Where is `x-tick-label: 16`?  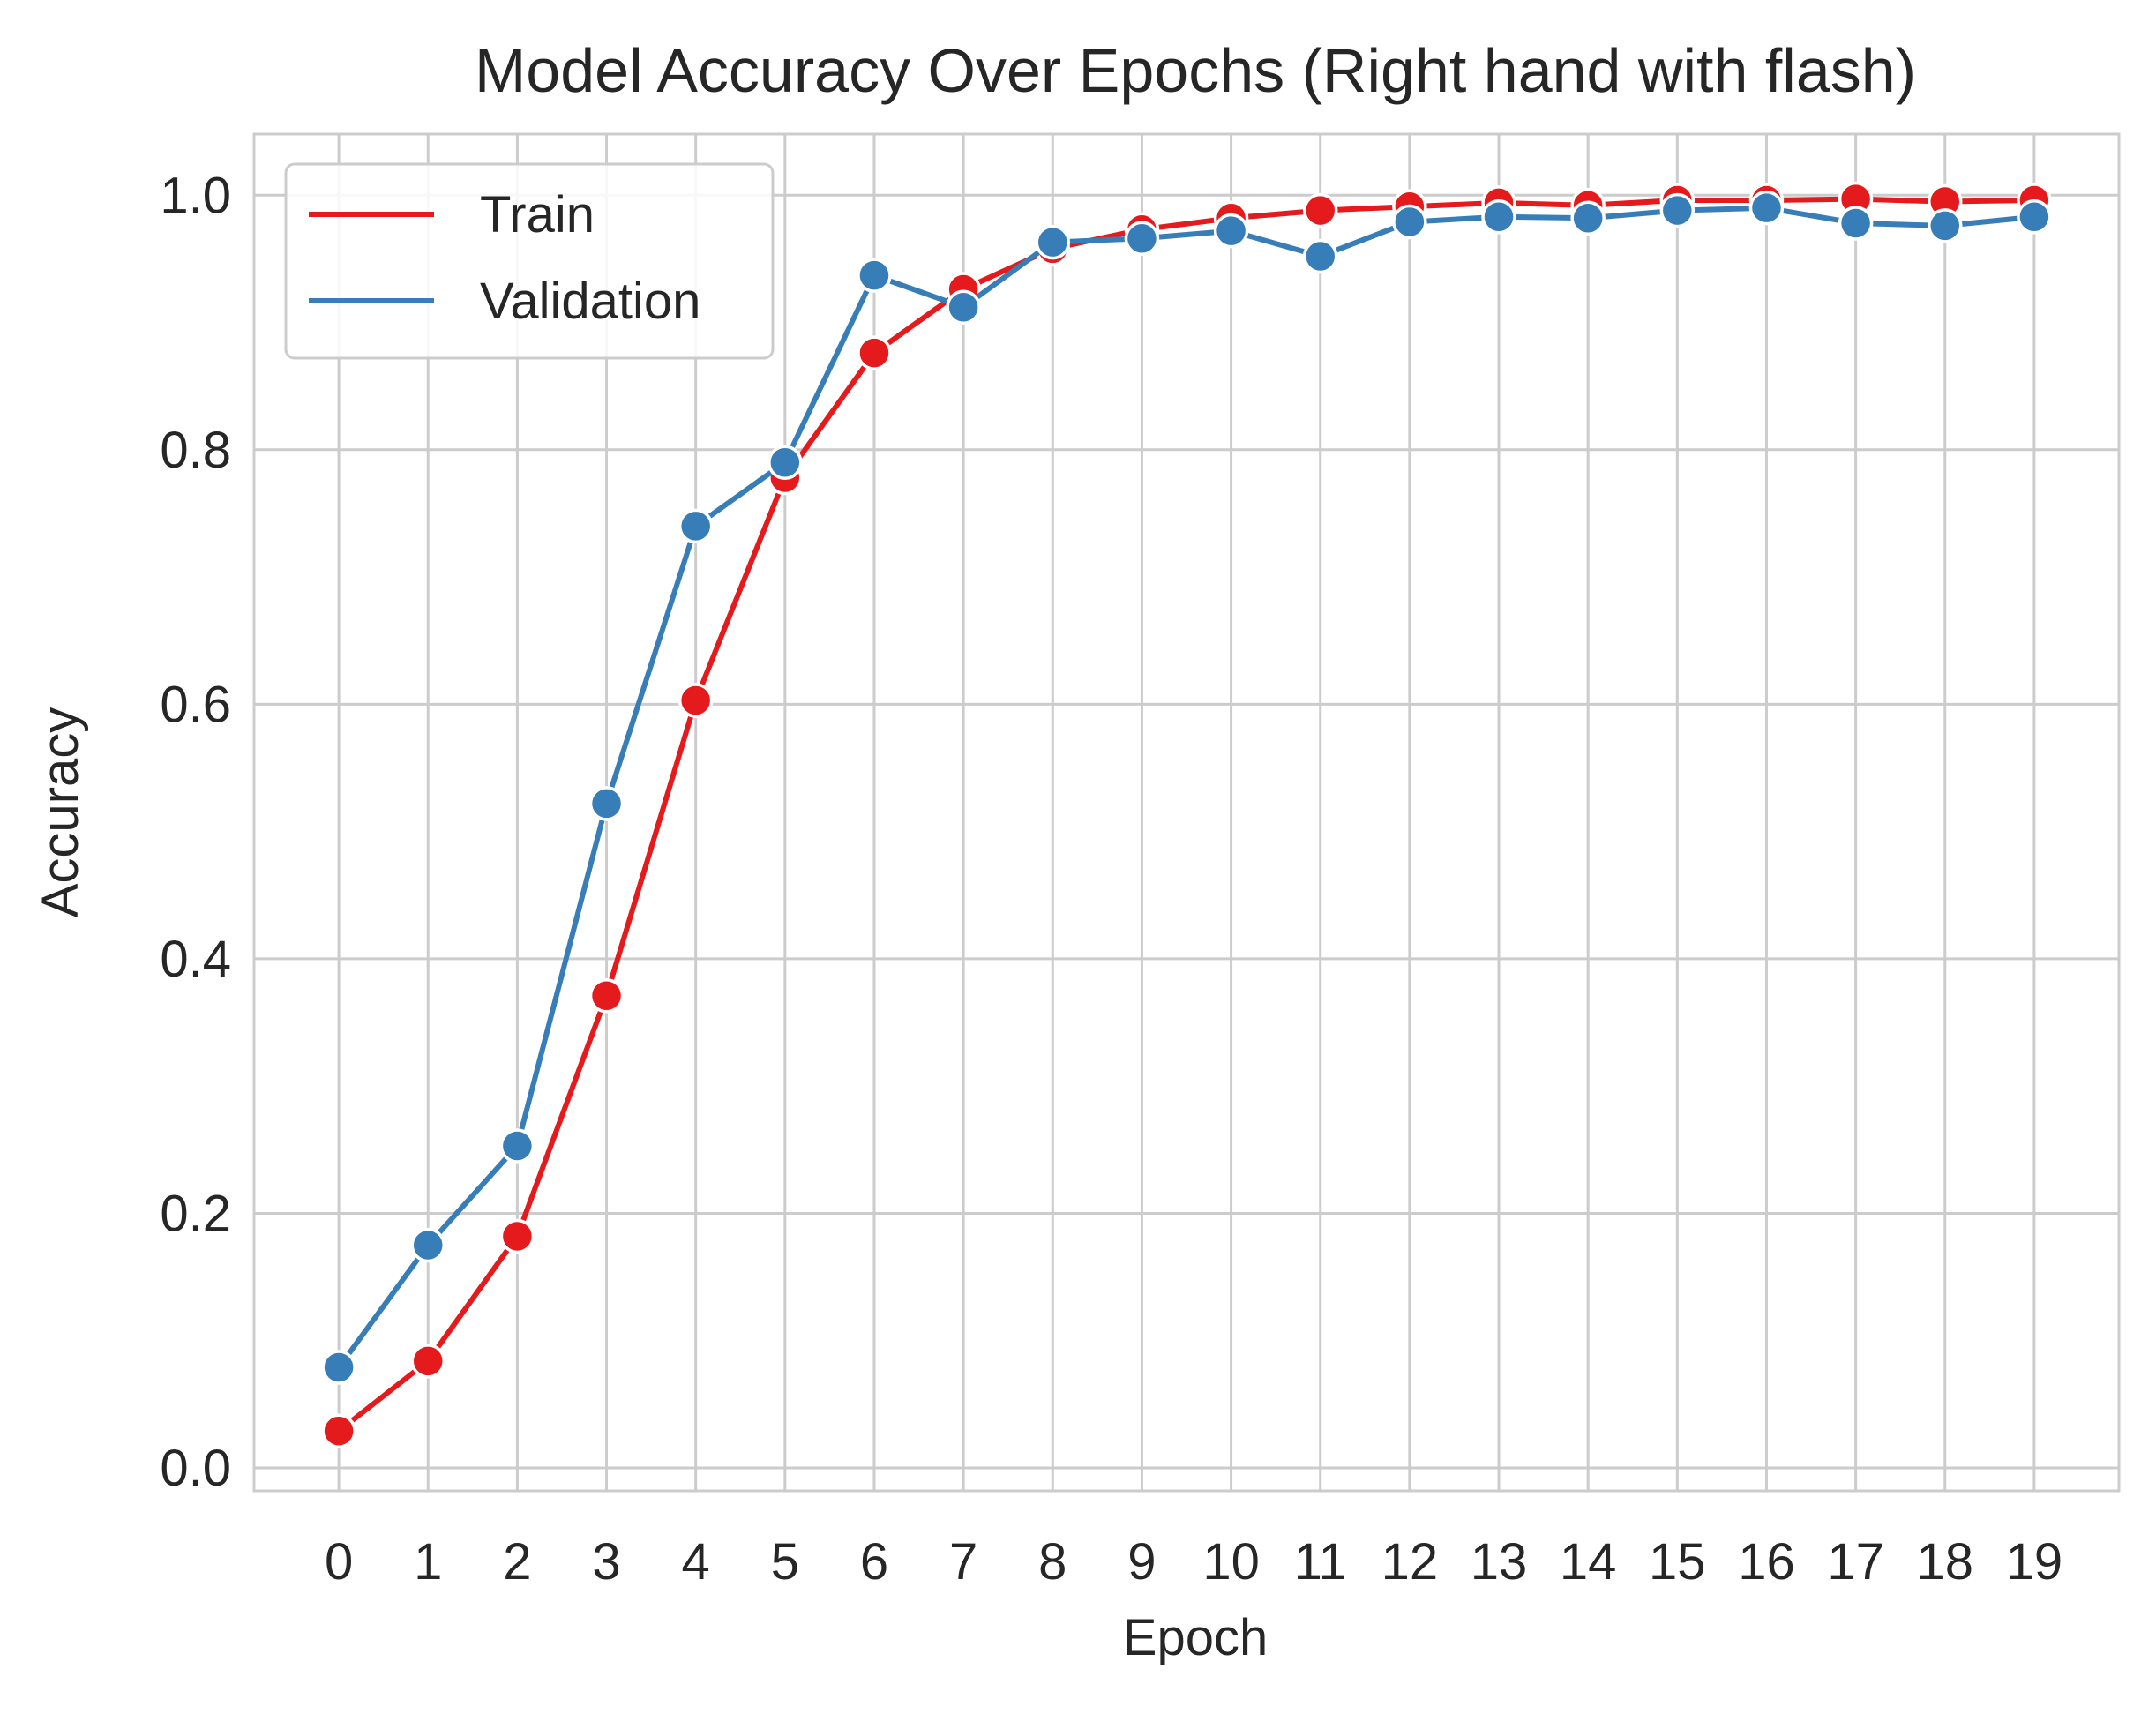 x-tick-label: 16 is located at coordinates (1767, 1562).